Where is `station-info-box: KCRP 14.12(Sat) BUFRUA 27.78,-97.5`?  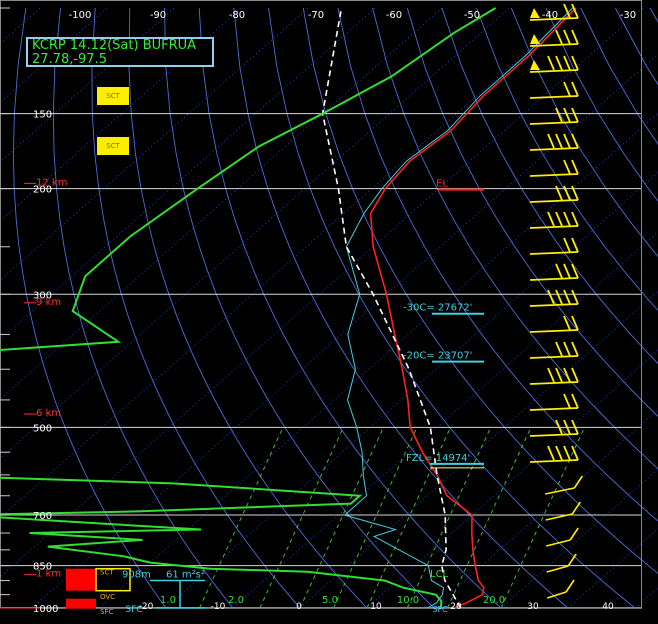 station-info-box: KCRP 14.12(Sat) BUFRUA 27.78,-97.5 is located at coordinates (120, 52).